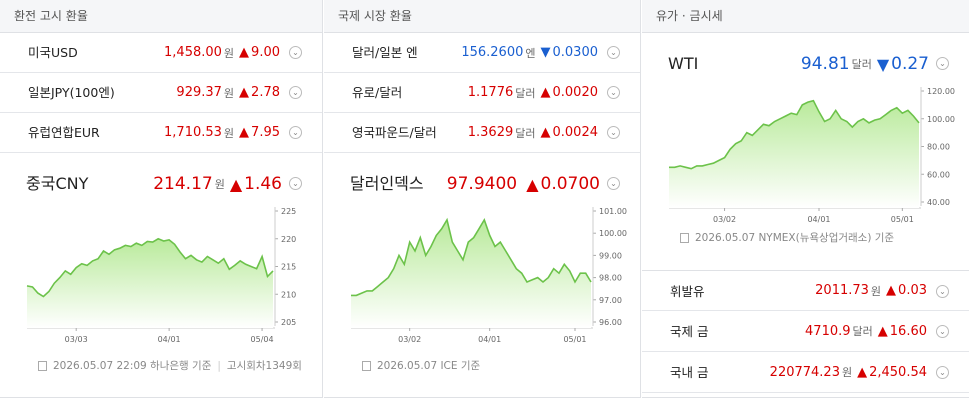 Image resolution: width=969 pixels, height=401 pixels. What do you see at coordinates (161, 16) in the screenshot?
I see `panel-title: 환전 고시 환율` at bounding box center [161, 16].